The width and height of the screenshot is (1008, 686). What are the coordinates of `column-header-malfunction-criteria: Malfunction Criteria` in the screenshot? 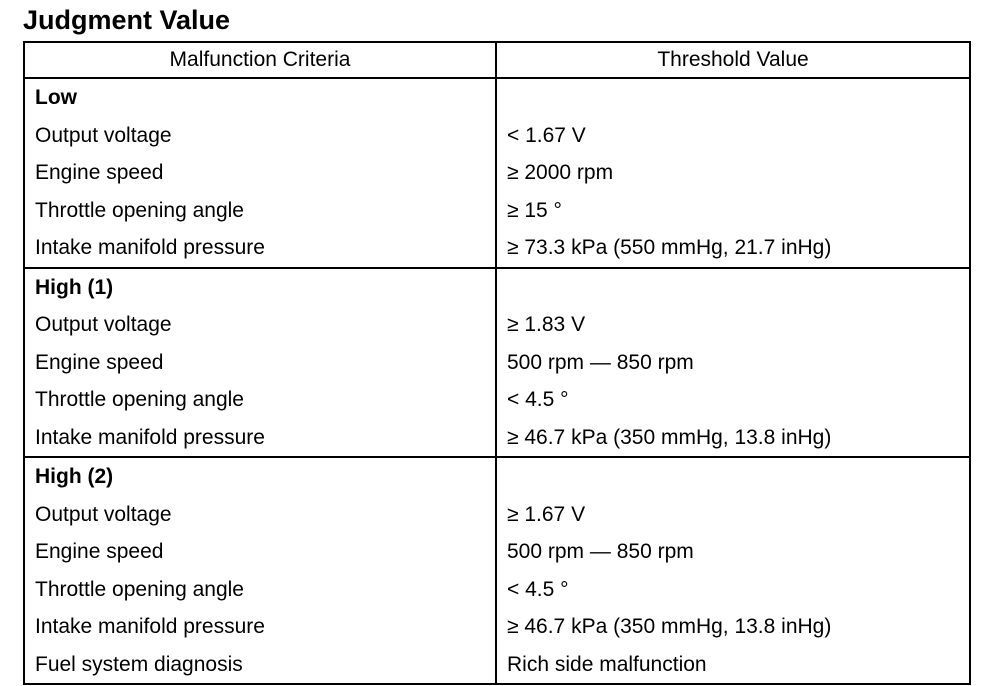 It's located at (260, 60).